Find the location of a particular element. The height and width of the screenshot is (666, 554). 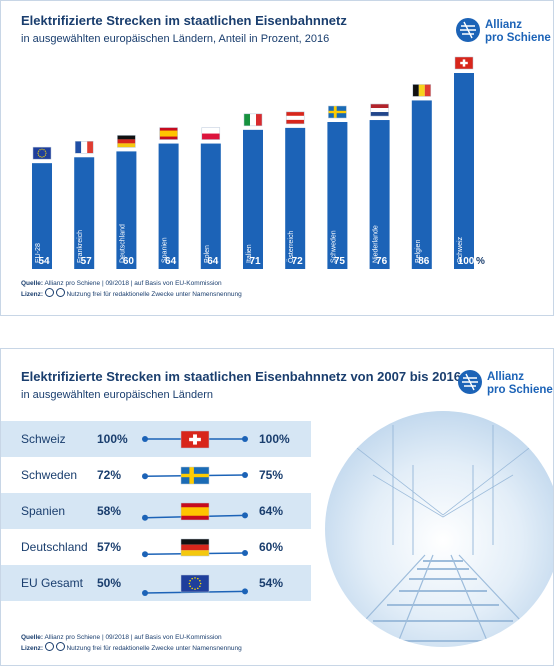

value-2007: 72% is located at coordinates (109, 475).